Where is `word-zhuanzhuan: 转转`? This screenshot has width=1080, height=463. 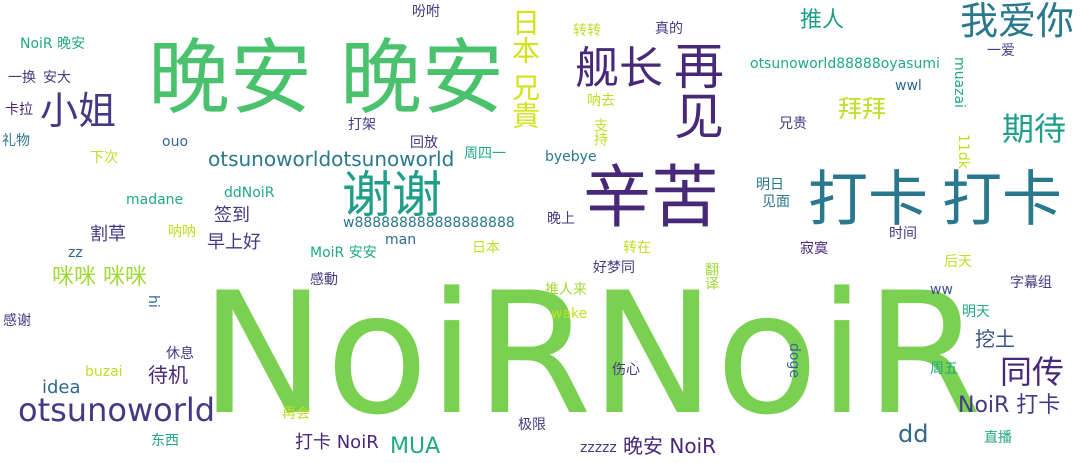
word-zhuanzhuan: 转转 is located at coordinates (587, 31).